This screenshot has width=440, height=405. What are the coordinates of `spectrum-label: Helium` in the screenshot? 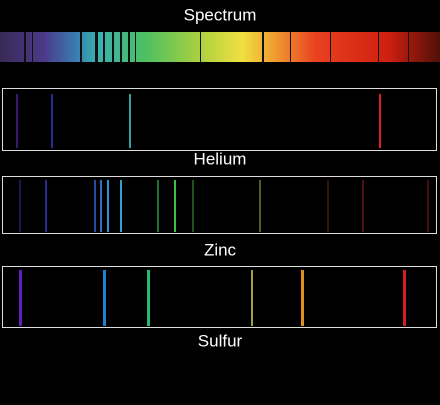 It's located at (220, 158).